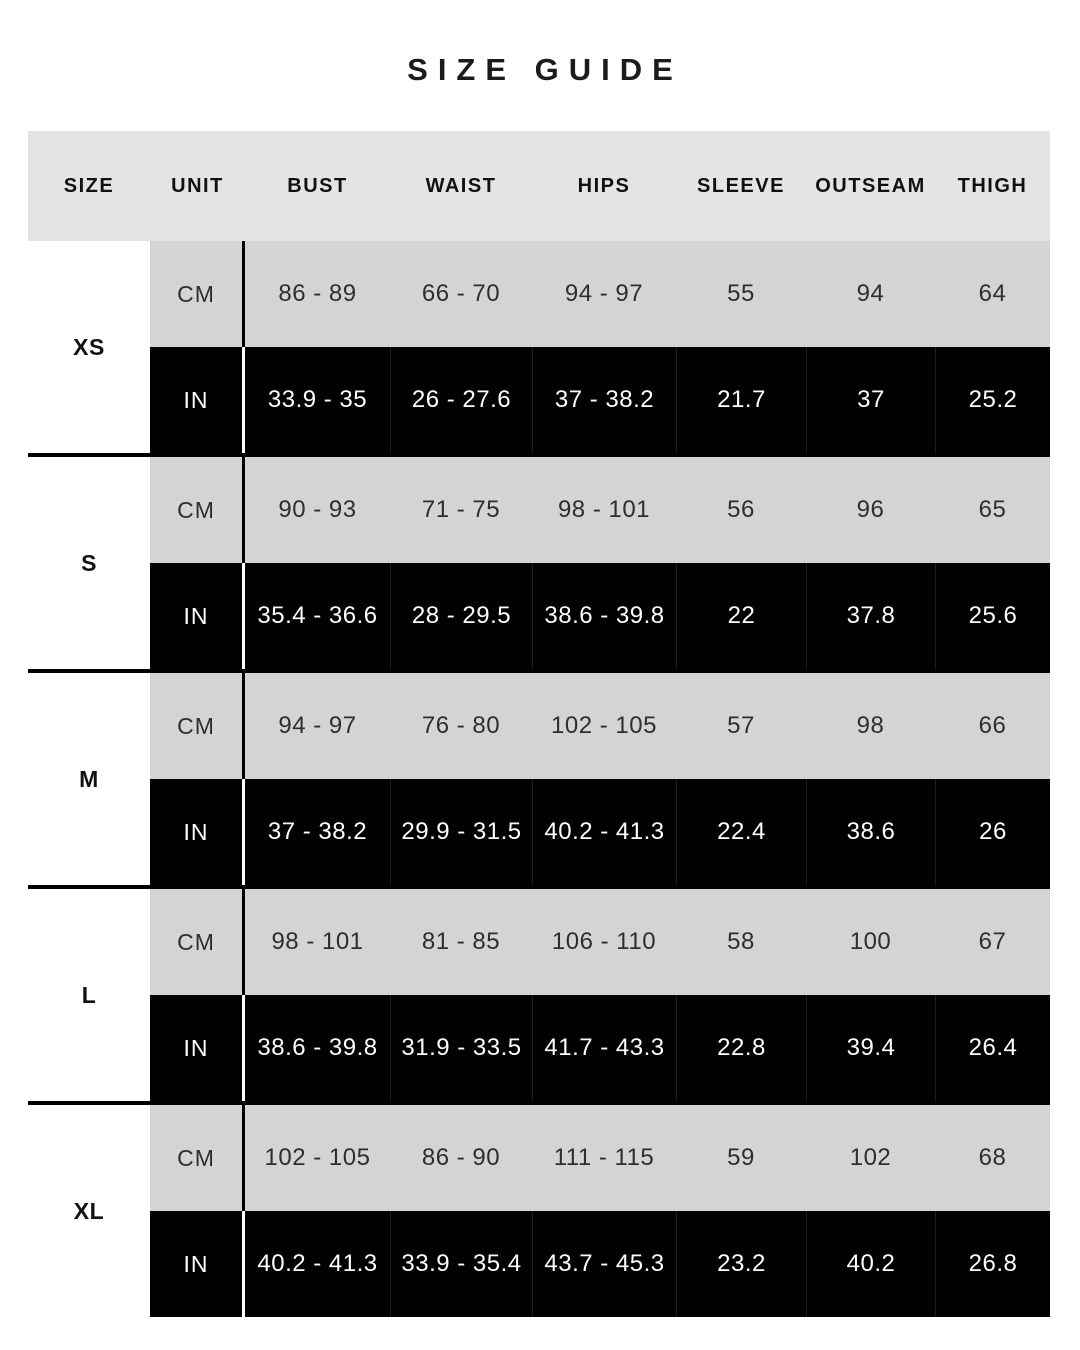  I want to click on value-bust: 86 - 89, so click(317, 293).